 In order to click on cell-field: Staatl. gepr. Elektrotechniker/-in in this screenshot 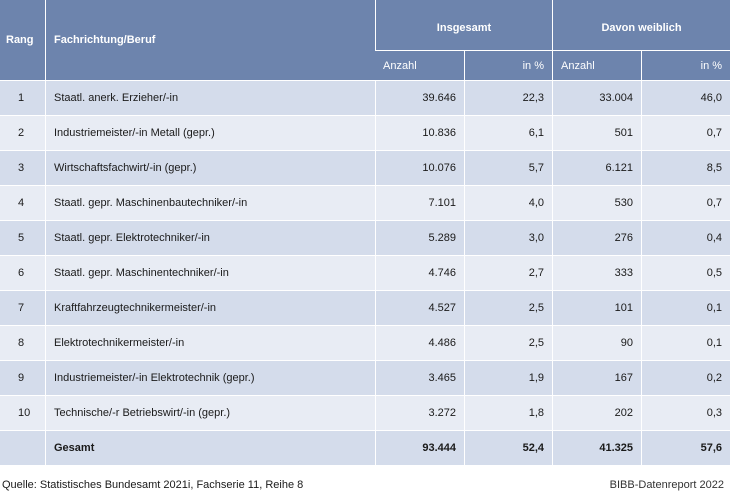, I will do `click(210, 237)`.